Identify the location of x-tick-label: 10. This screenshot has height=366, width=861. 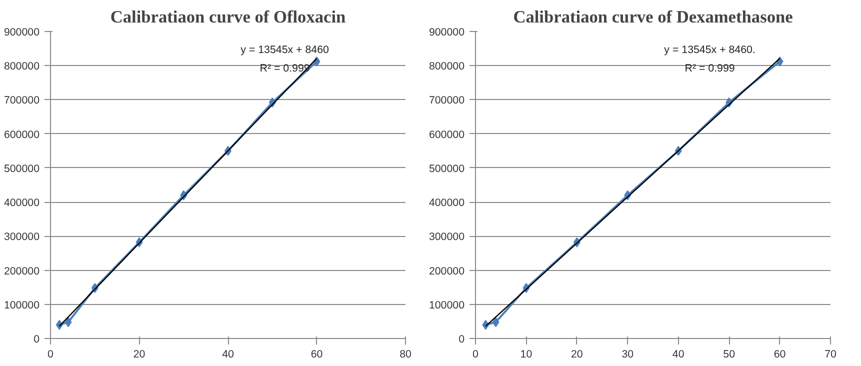
(526, 354).